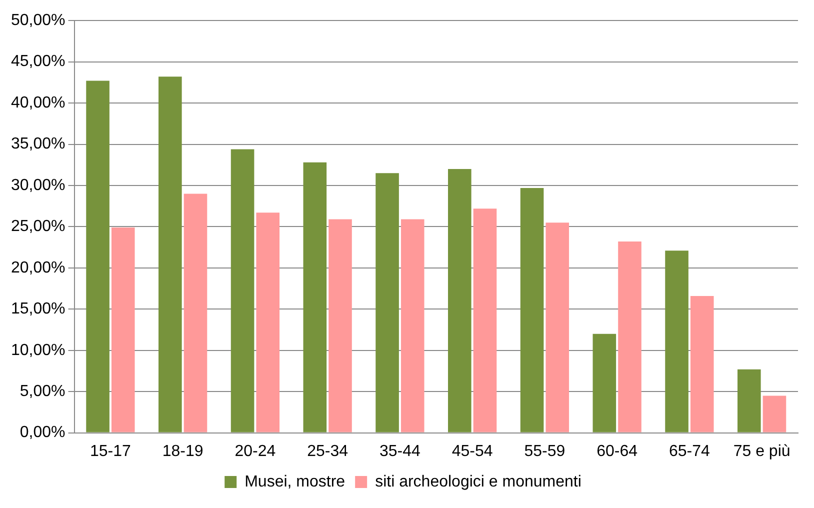 The height and width of the screenshot is (508, 814). What do you see at coordinates (689, 451) in the screenshot?
I see `x-tick-label: 65-74` at bounding box center [689, 451].